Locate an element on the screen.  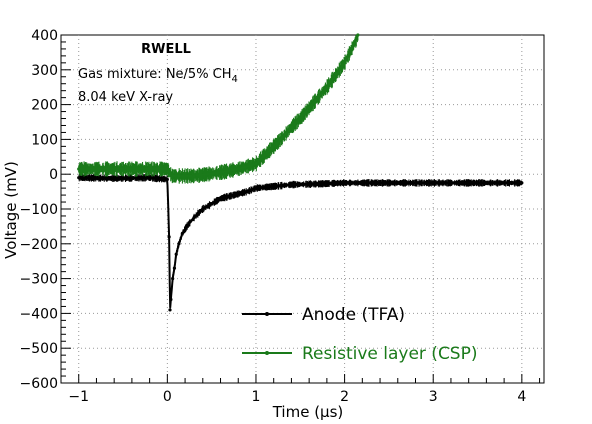
y-tick-label: −300 is located at coordinates (39, 280).